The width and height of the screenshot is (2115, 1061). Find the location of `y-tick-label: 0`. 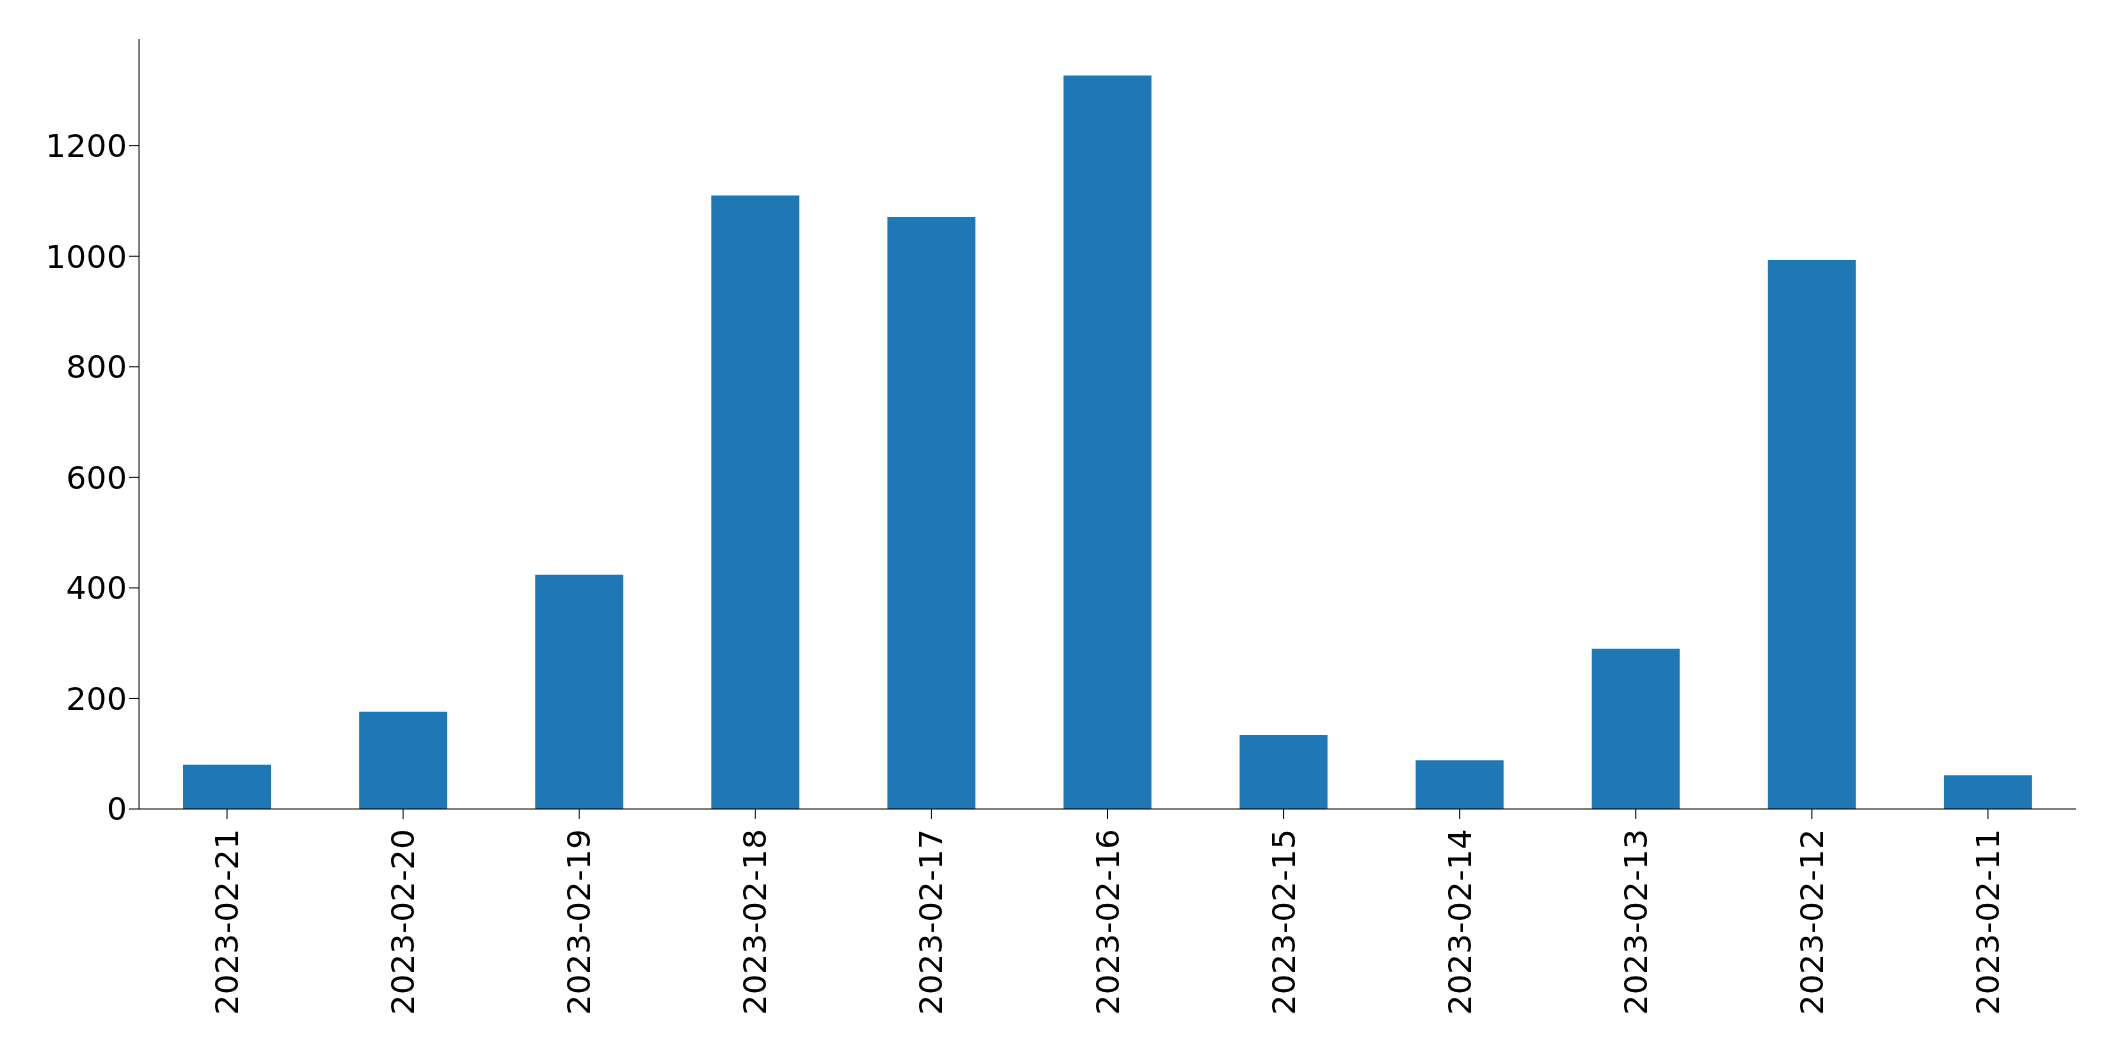

y-tick-label: 0 is located at coordinates (116, 809).